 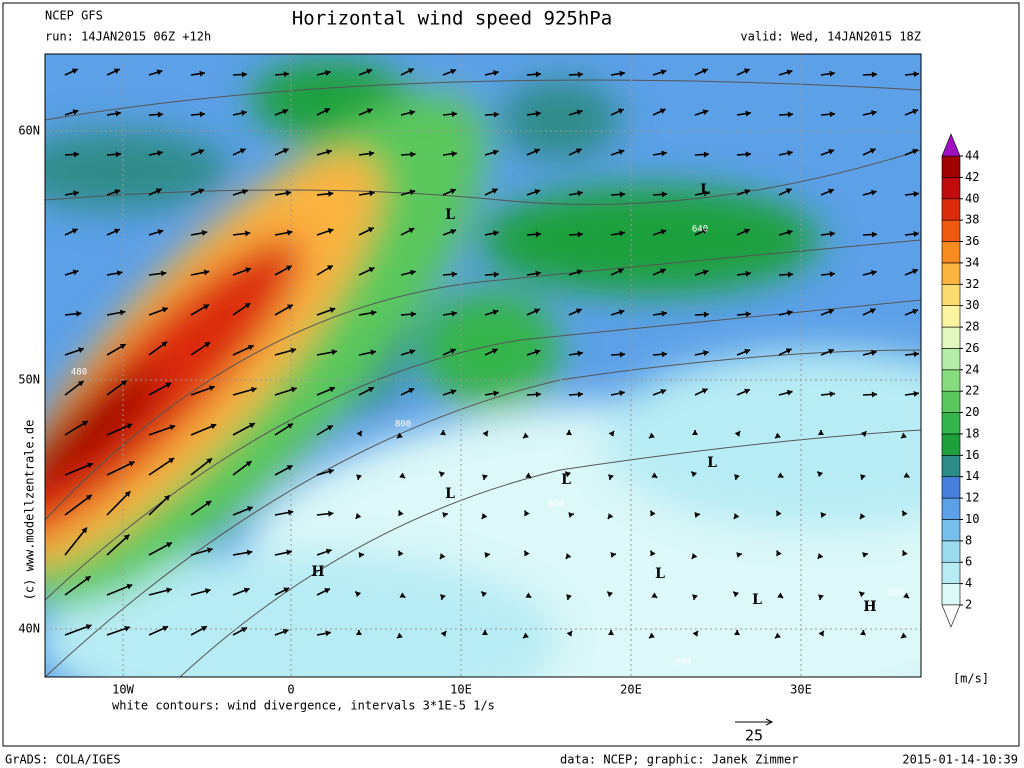 What do you see at coordinates (972, 369) in the screenshot?
I see `colorbar-label: 24` at bounding box center [972, 369].